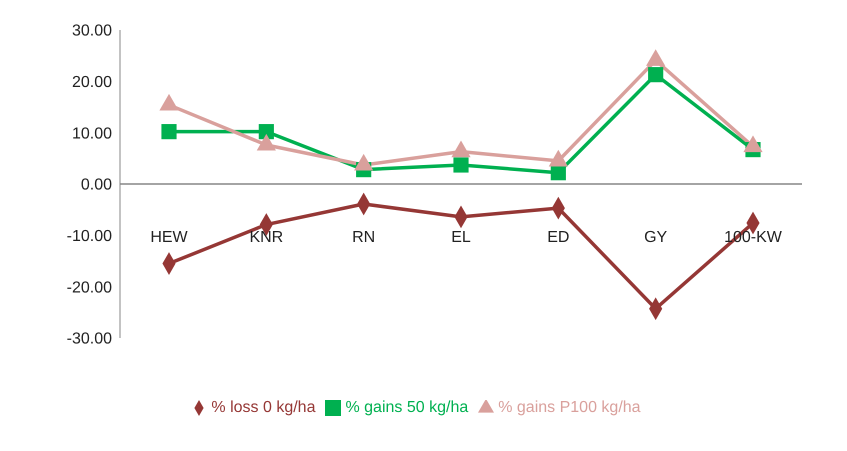  What do you see at coordinates (406, 407) in the screenshot?
I see `legend-label: % gains 50 kg/ha` at bounding box center [406, 407].